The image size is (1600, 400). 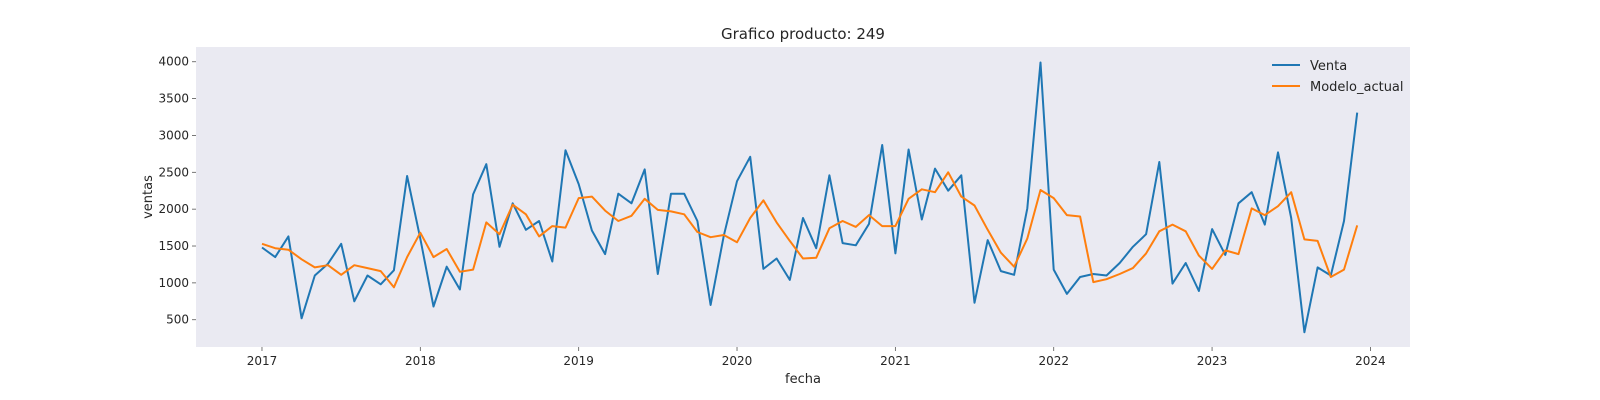 I want to click on y-tick-label: 3000, so click(x=173, y=135).